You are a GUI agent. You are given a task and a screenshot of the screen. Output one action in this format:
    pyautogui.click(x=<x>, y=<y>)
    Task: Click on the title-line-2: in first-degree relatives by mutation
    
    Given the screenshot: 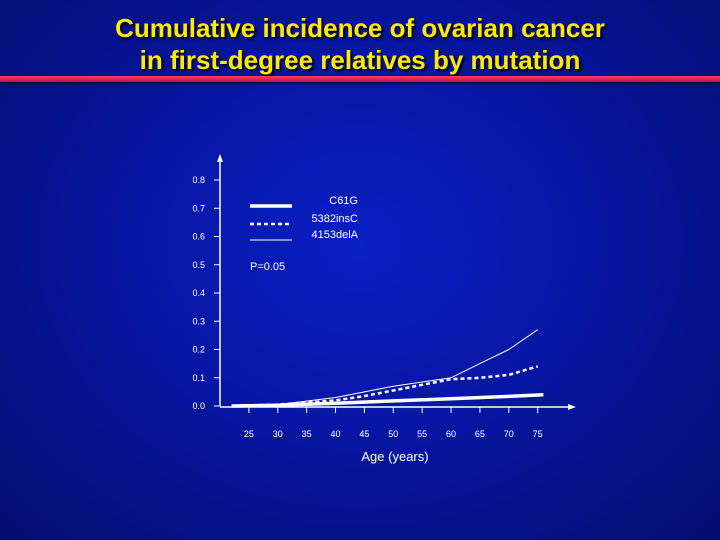 What is the action you would take?
    pyautogui.click(x=360, y=60)
    